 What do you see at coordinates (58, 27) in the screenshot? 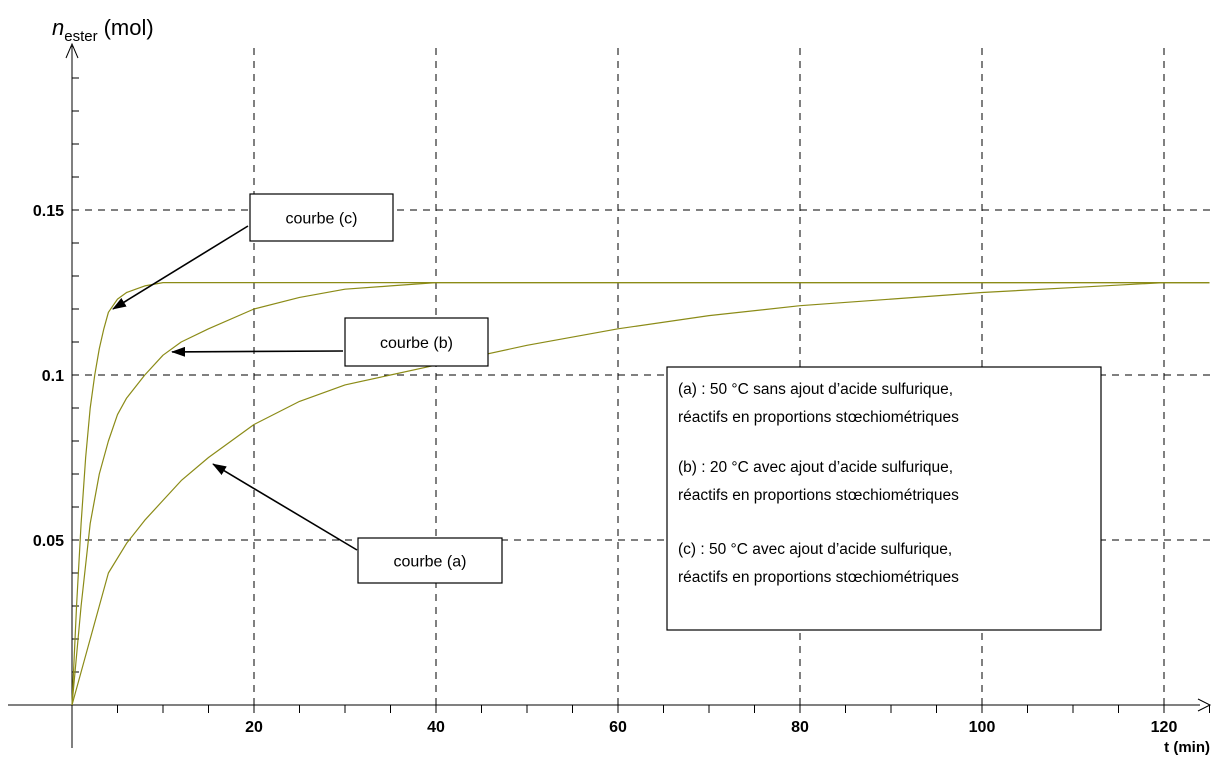
I see `y-axis-label-symbol: n` at bounding box center [58, 27].